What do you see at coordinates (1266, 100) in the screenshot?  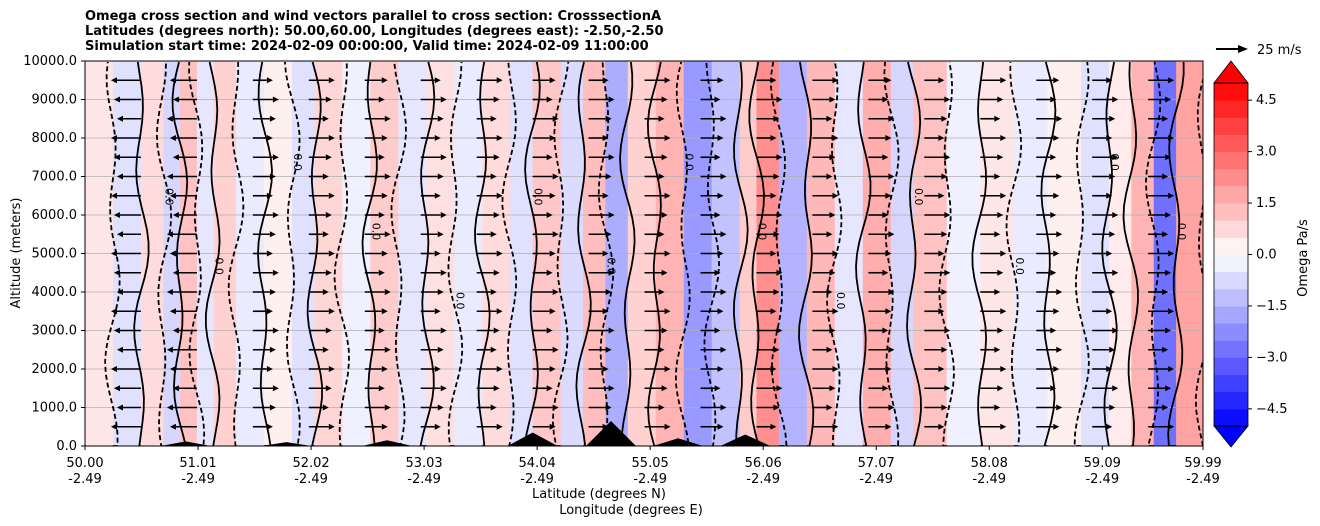 I see `colorbar-tick-label: 4.5` at bounding box center [1266, 100].